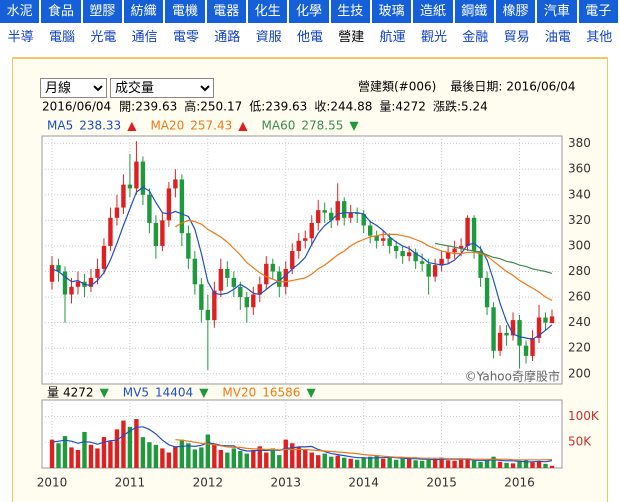  I want to click on nav-item: 電子, so click(598, 11).